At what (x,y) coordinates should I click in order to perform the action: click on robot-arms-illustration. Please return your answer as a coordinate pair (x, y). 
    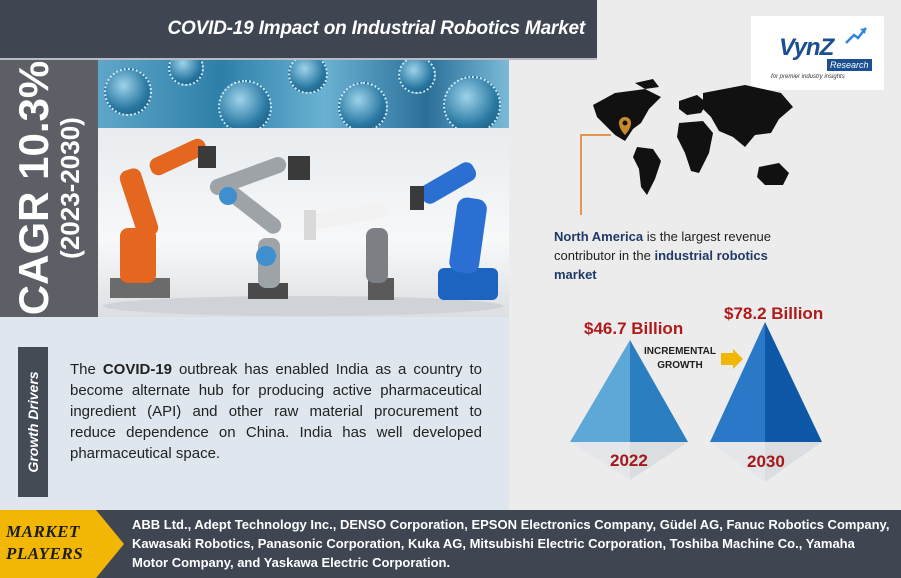
    Looking at the image, I should click on (303, 227).